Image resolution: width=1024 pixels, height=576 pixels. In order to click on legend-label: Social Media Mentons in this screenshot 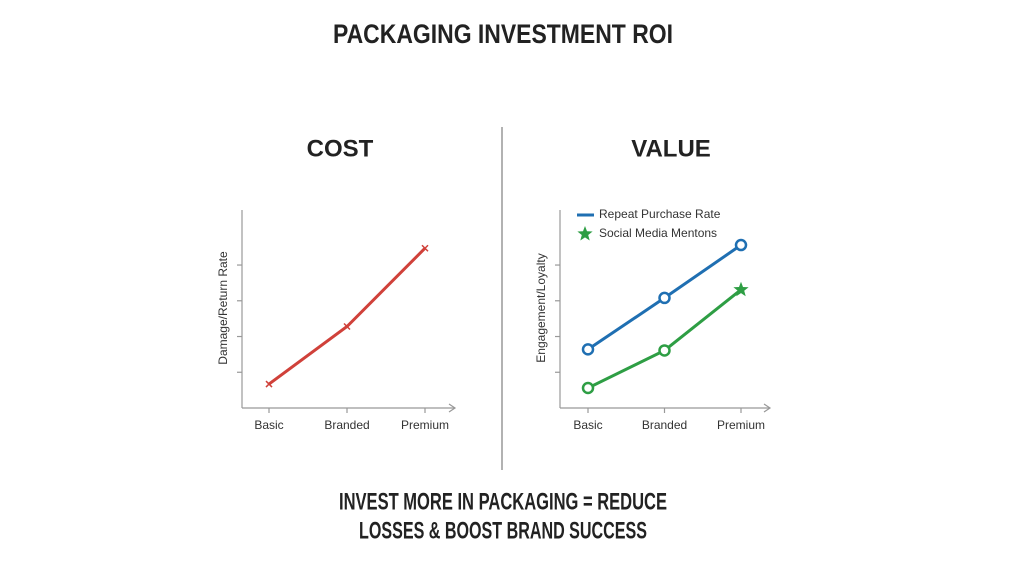, I will do `click(658, 233)`.